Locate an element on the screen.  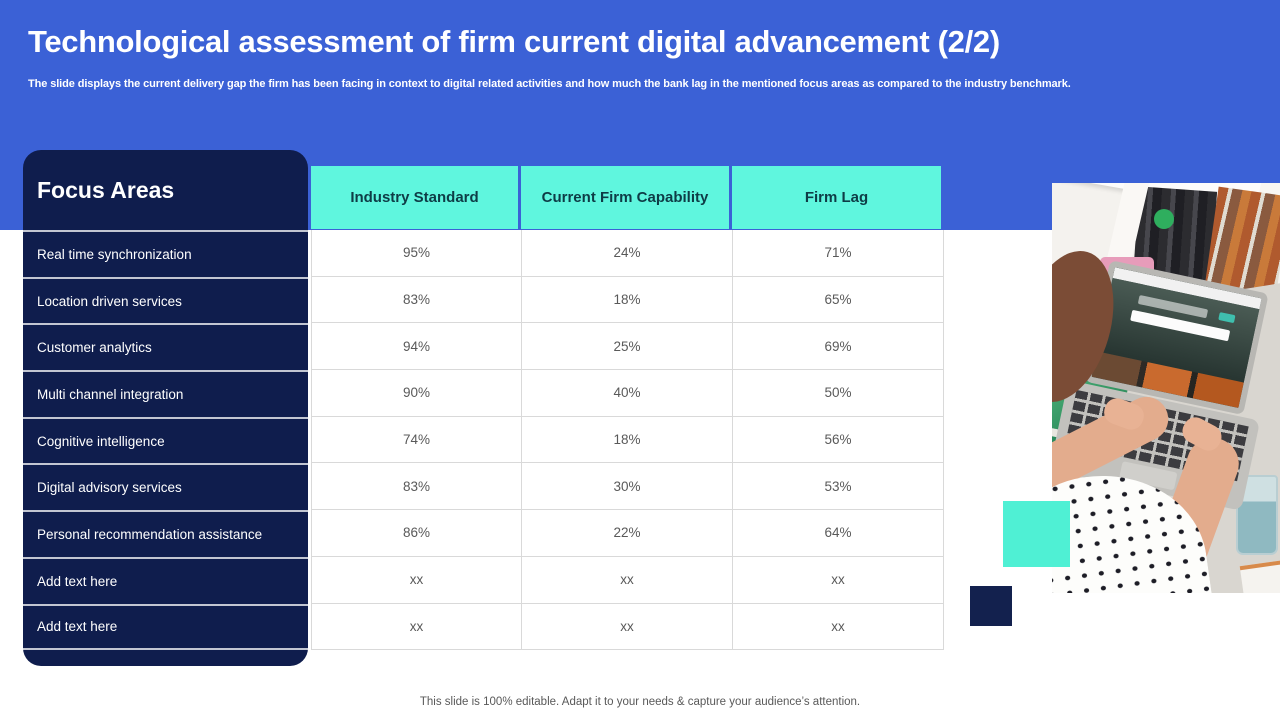
book-logo is located at coordinates (1164, 219).